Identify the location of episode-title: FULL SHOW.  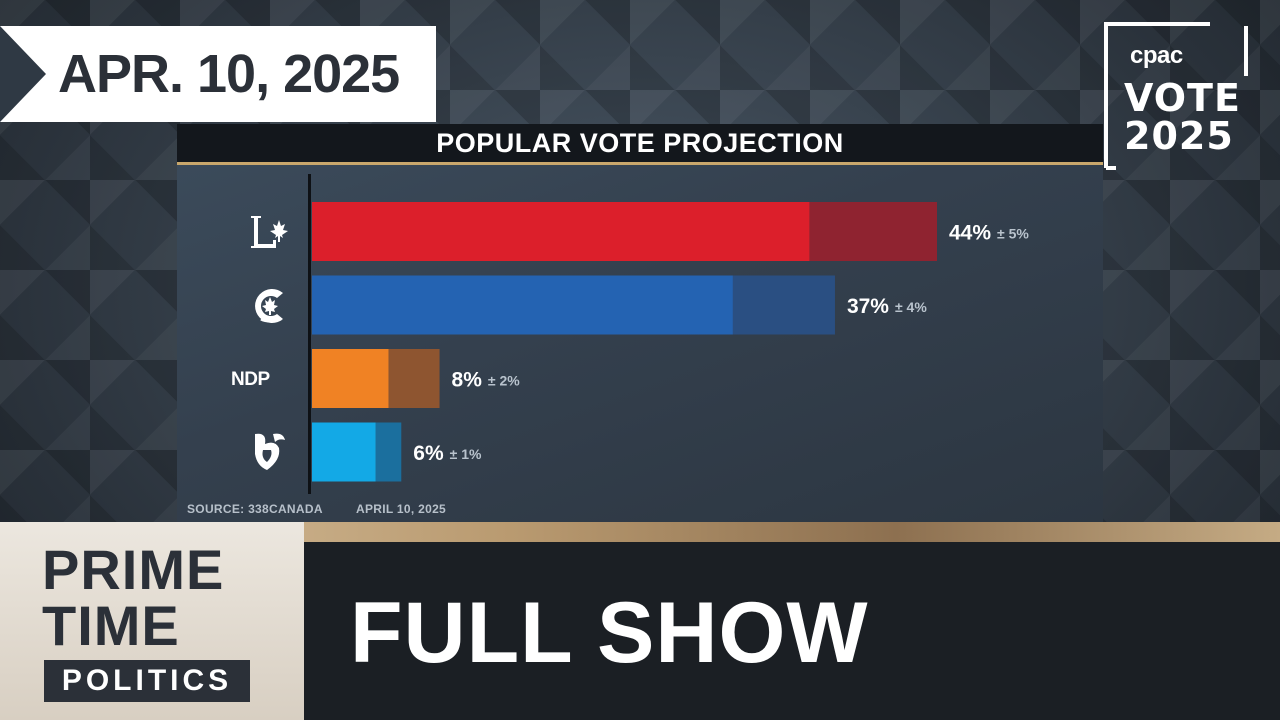
(609, 633).